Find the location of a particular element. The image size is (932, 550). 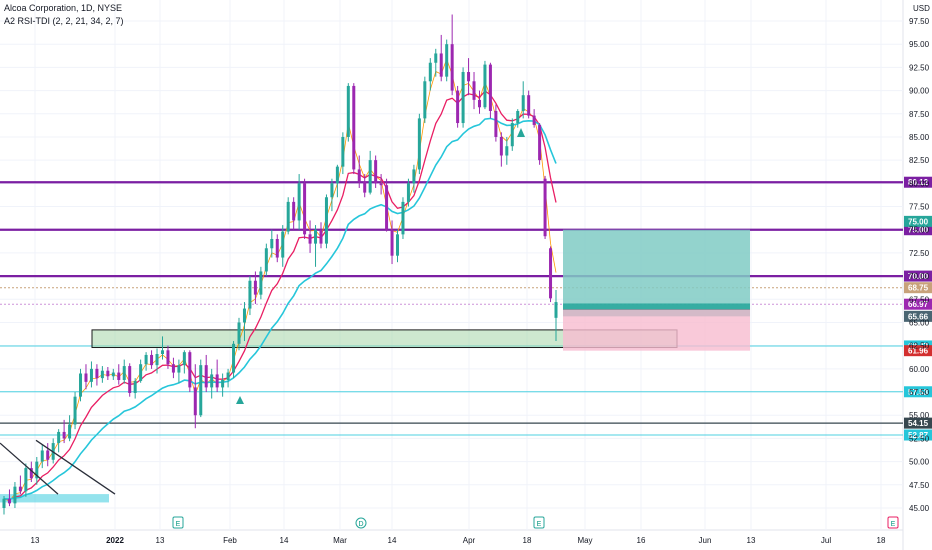

y-tick-label: 50.00 is located at coordinates (919, 462).